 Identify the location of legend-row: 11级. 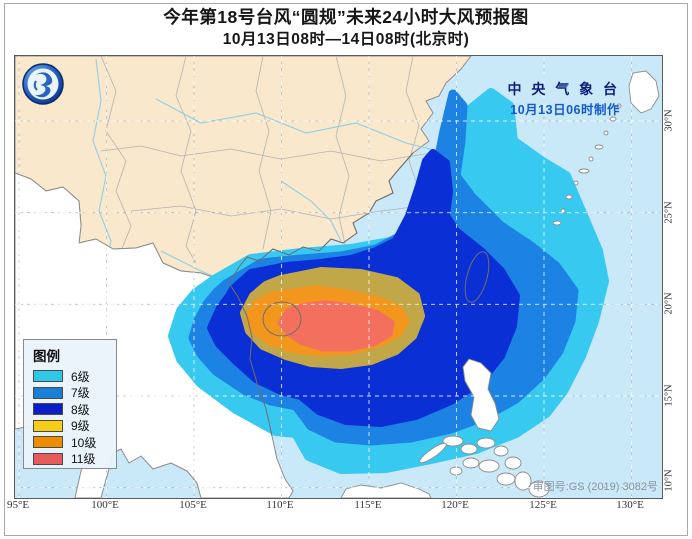
(74, 459).